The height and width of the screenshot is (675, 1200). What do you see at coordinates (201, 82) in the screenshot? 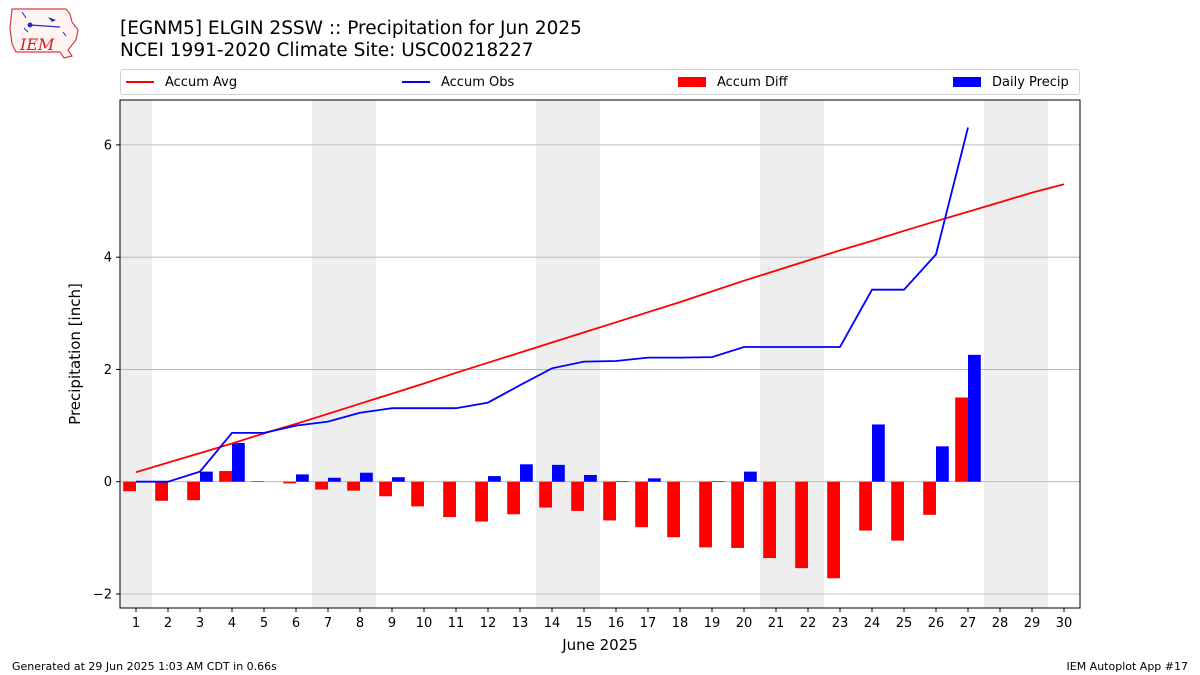
I see `legend-label-accum-avg: Accum Avg` at bounding box center [201, 82].